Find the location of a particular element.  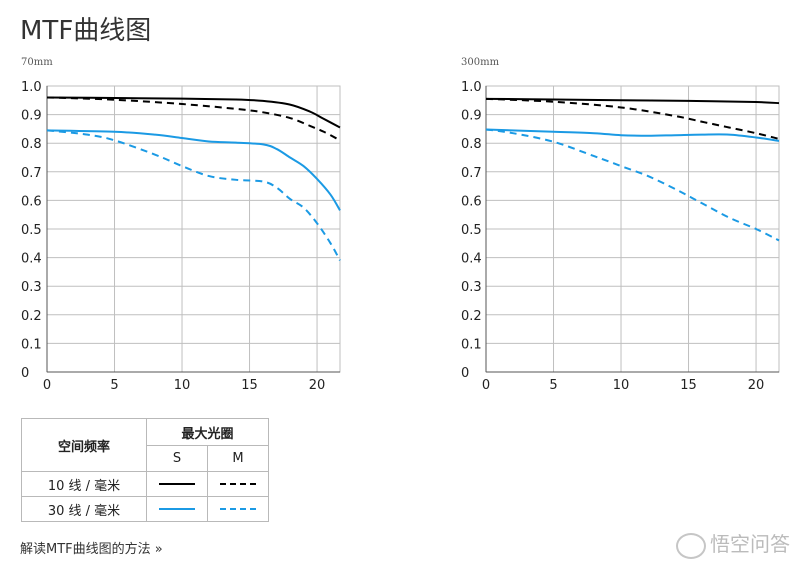

legend-swatch-30-s is located at coordinates (177, 509).